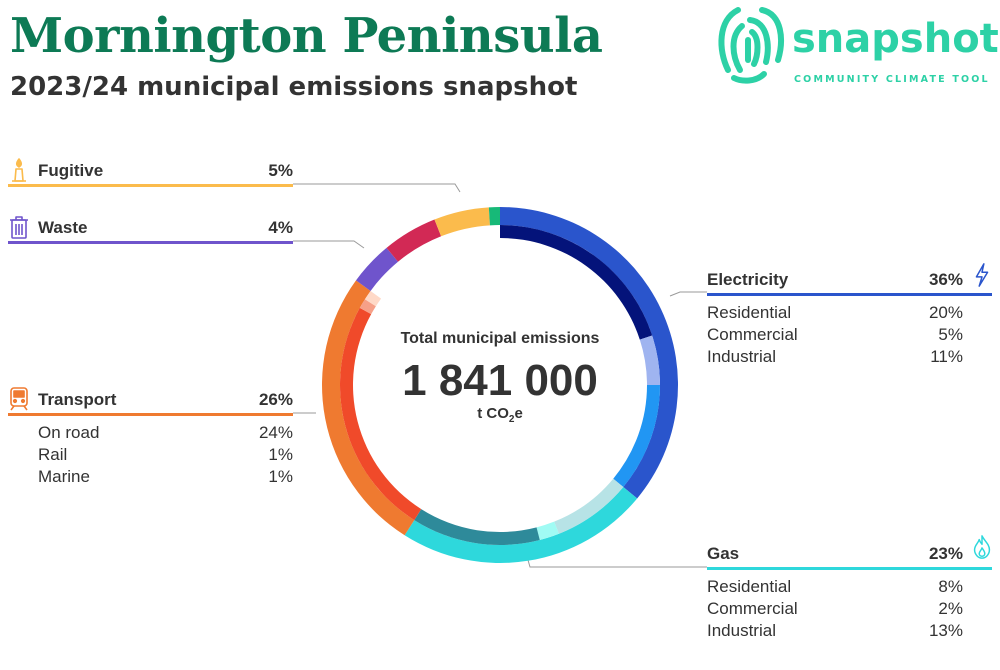 This screenshot has width=1000, height=670. Describe the element at coordinates (589, 506) in the screenshot. I see `inner-slice-gas-residential` at that location.